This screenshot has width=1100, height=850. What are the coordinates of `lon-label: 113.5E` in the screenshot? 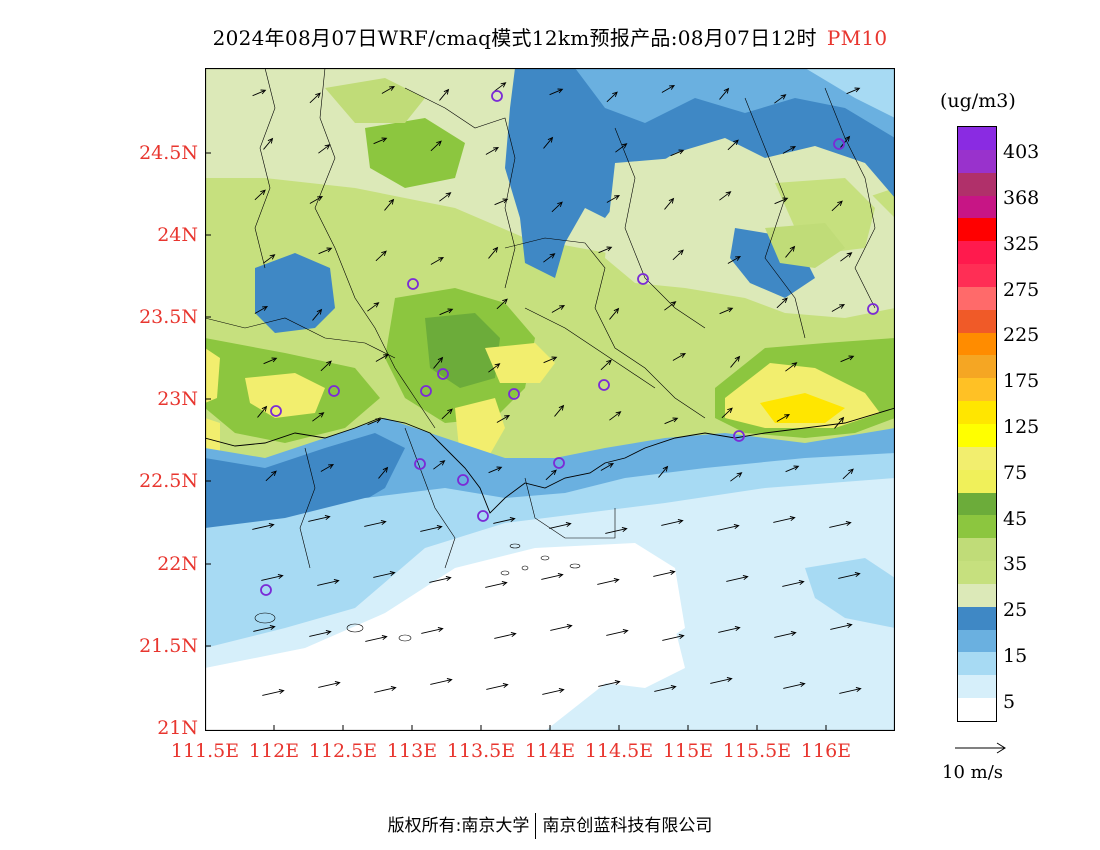 It's located at (481, 751).